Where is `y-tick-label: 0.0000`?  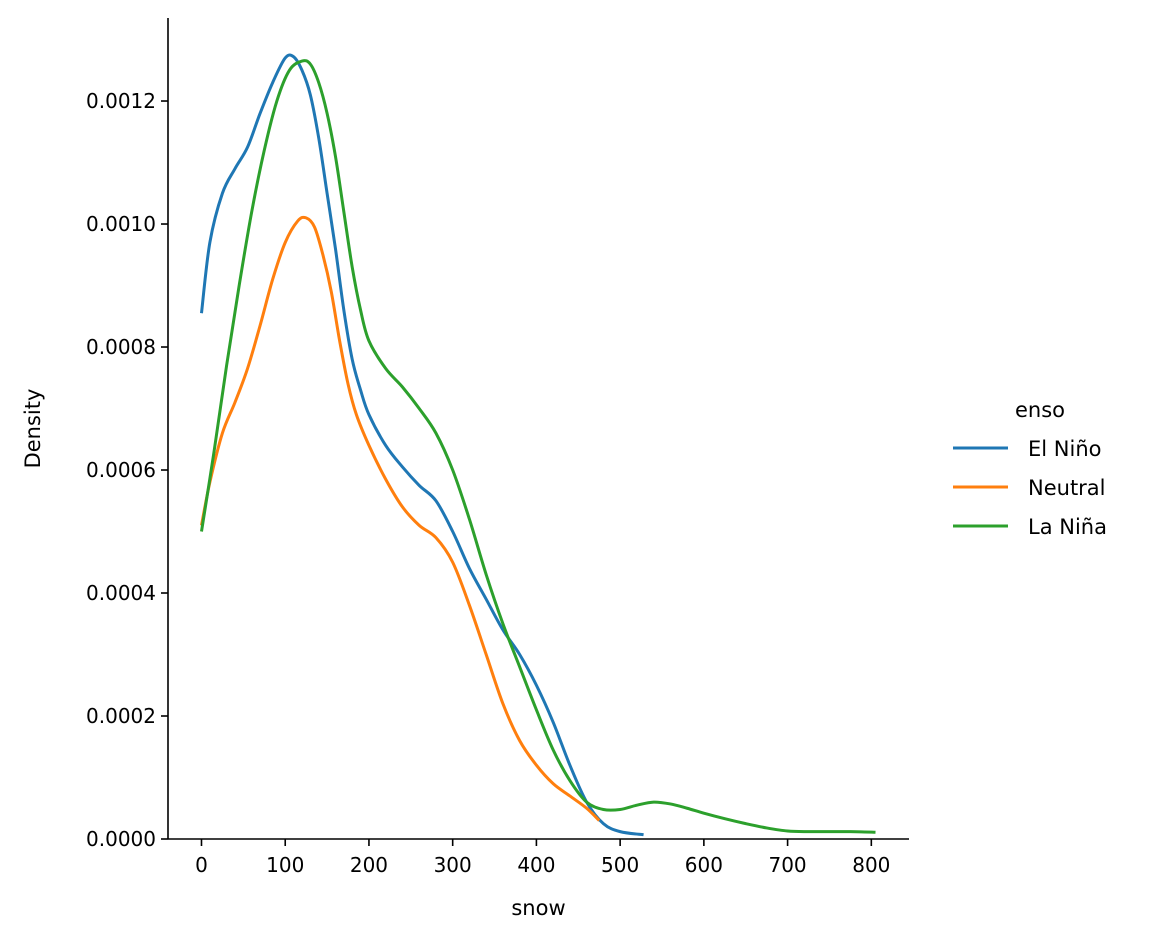 y-tick-label: 0.0000 is located at coordinates (121, 839).